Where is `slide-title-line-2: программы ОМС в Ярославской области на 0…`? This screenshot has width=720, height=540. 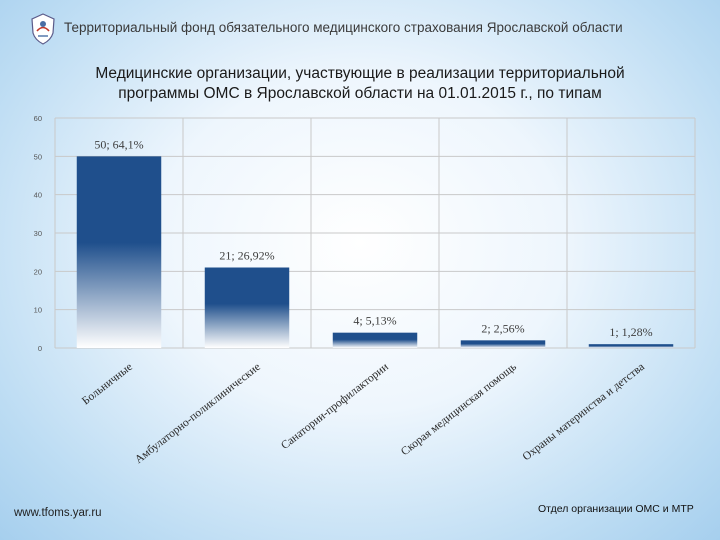
slide-title-line-2: программы ОМС в Ярославской области на 0… is located at coordinates (360, 93).